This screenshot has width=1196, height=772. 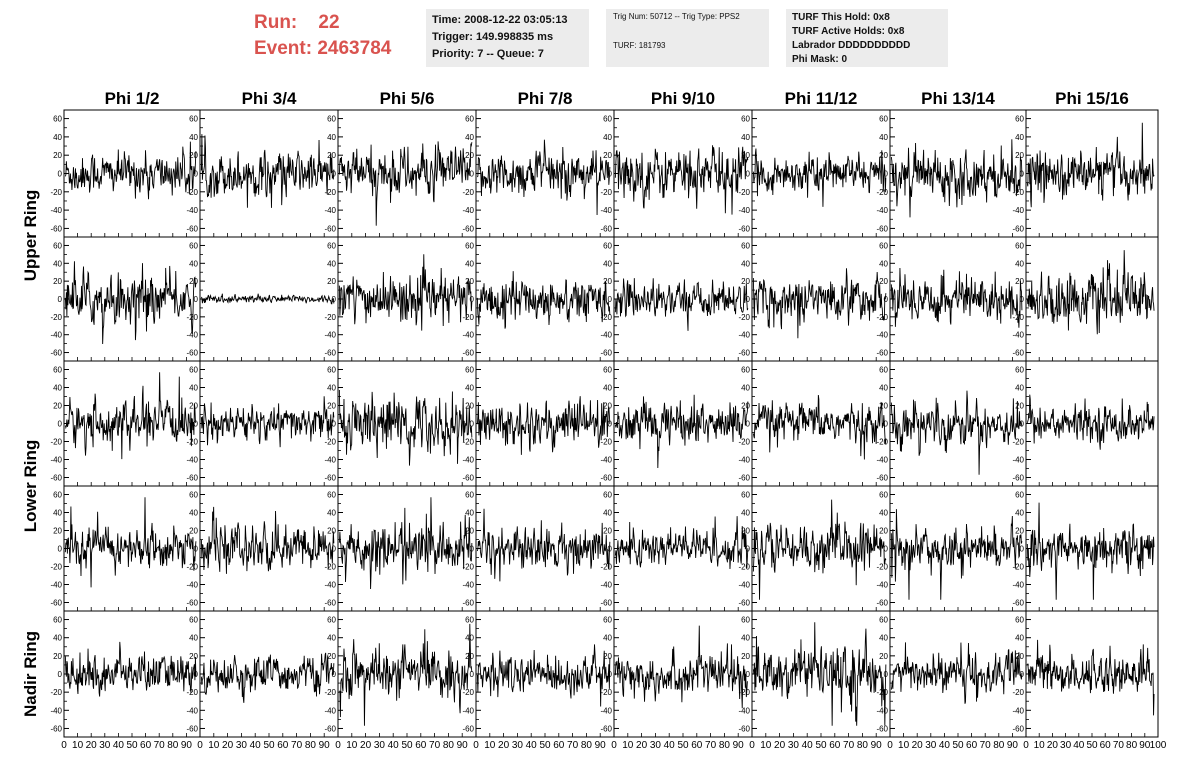 I want to click on x-tick-label: 40, so click(x=394, y=745).